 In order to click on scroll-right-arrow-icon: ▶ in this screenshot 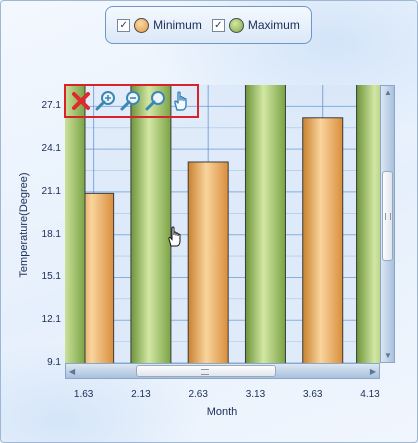, I will do `click(372, 371)`.